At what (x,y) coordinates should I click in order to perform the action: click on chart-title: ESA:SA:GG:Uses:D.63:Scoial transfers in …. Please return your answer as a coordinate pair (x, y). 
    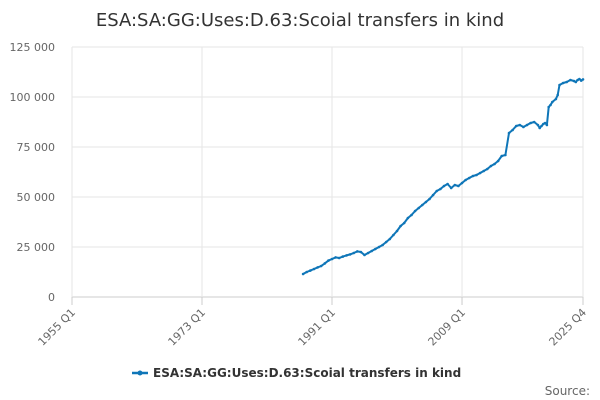
    Looking at the image, I should click on (300, 20).